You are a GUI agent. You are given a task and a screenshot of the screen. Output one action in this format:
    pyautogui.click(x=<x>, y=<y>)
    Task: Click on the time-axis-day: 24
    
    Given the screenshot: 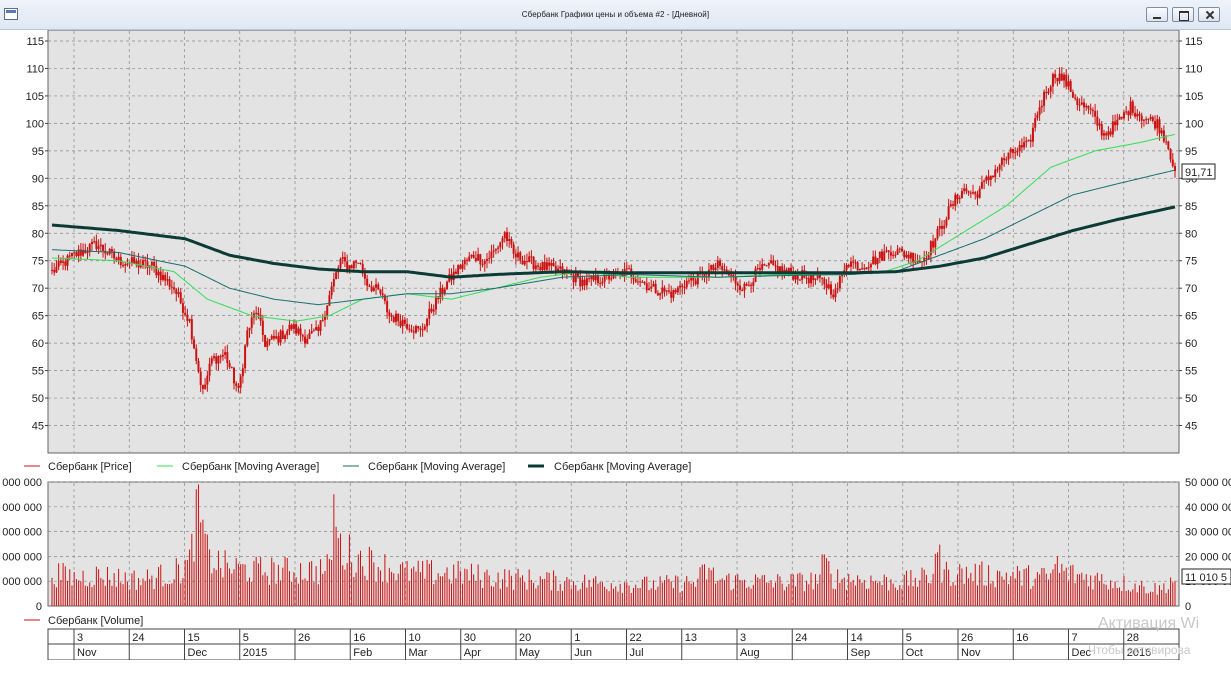 What is the action you would take?
    pyautogui.click(x=138, y=638)
    